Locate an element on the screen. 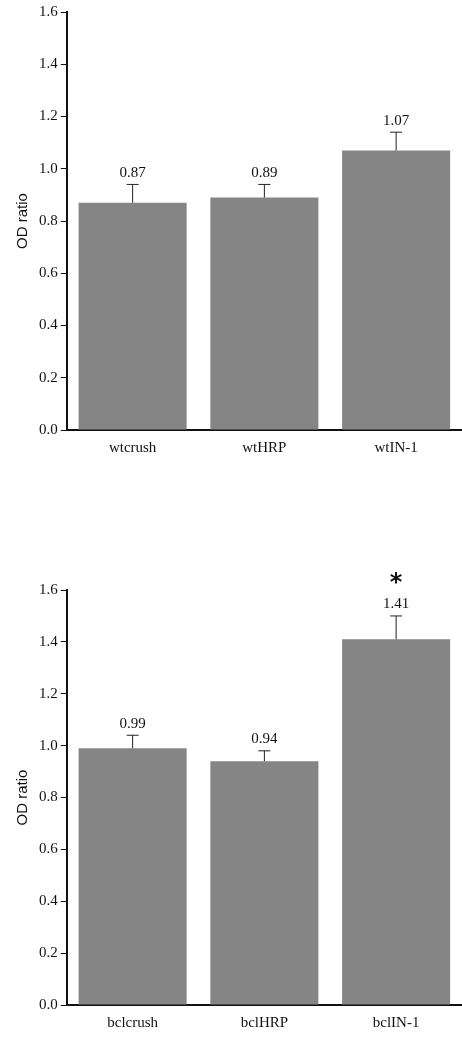 Image resolution: width=462 pixels, height=1045 pixels. annotation: * is located at coordinates (396, 582).